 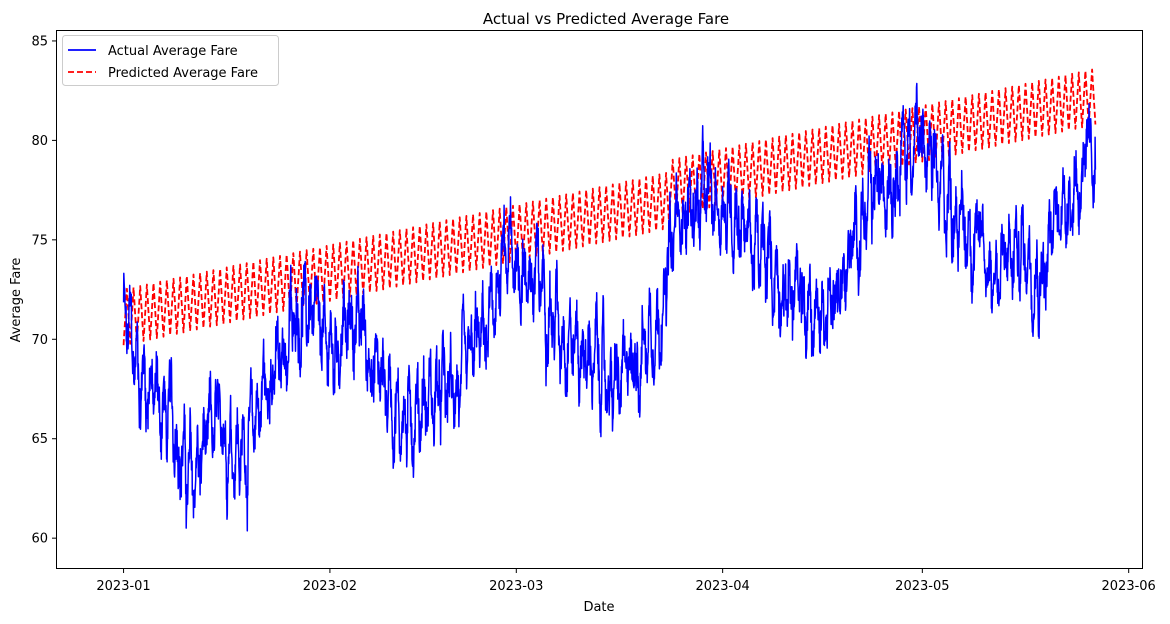 I want to click on y-tick-label: 75, so click(x=39, y=240).